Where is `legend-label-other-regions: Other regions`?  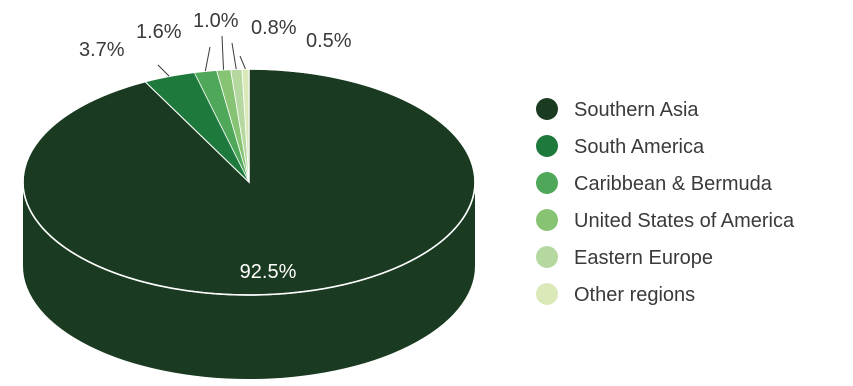 legend-label-other-regions: Other regions is located at coordinates (634, 295).